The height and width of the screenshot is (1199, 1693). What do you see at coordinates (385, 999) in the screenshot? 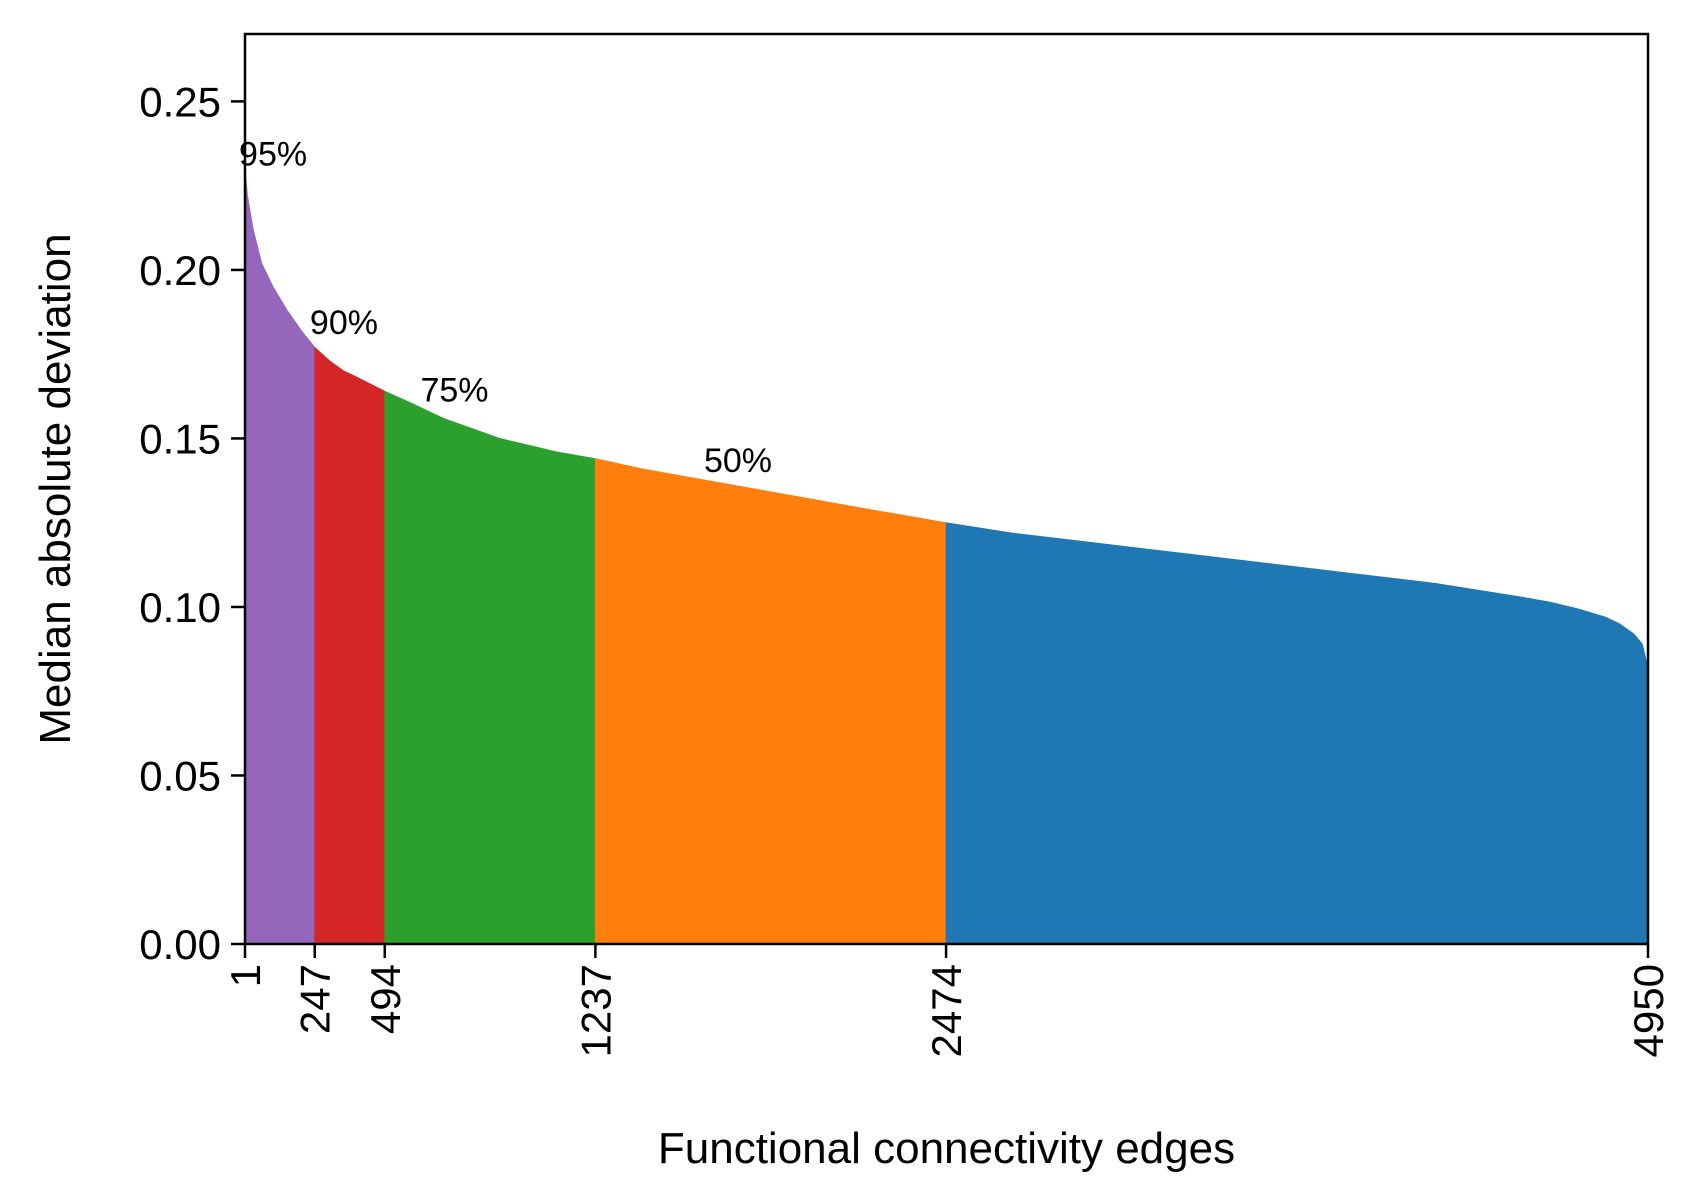
I see `x-tick-label: 494` at bounding box center [385, 999].